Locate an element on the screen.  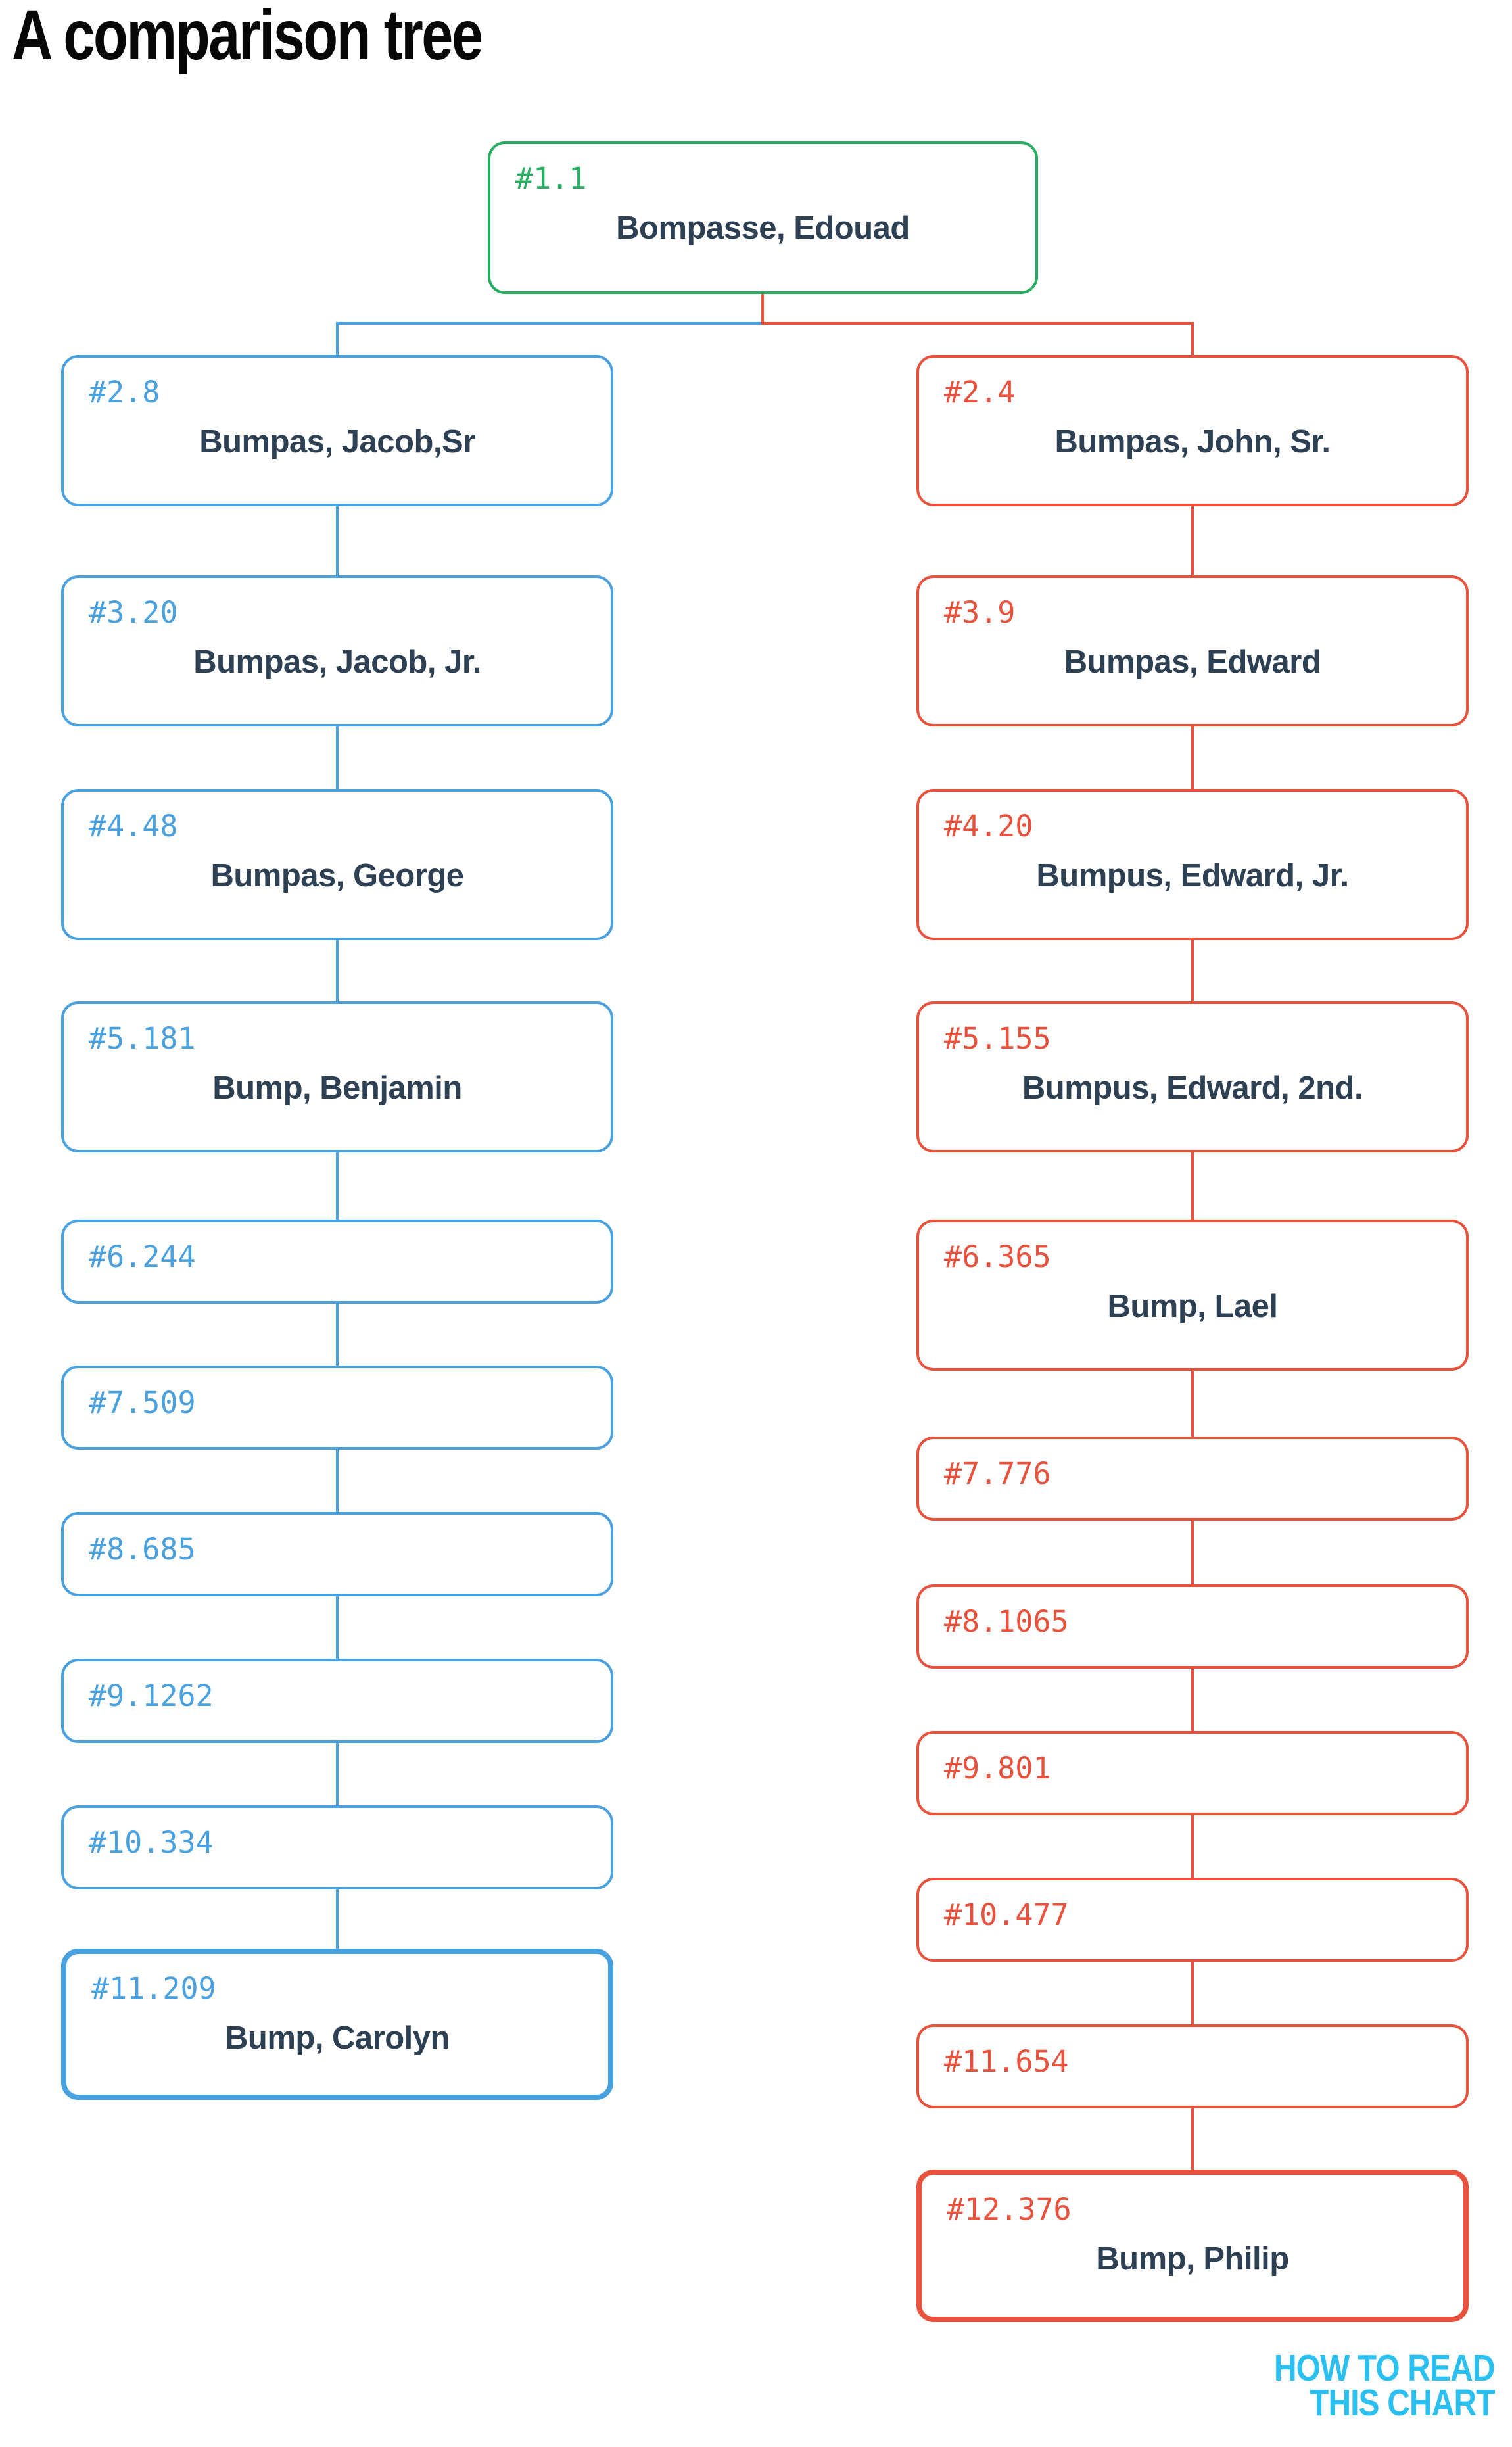
tree-node-root: #1.1 Bompasse, Edouad is located at coordinates (763, 218).